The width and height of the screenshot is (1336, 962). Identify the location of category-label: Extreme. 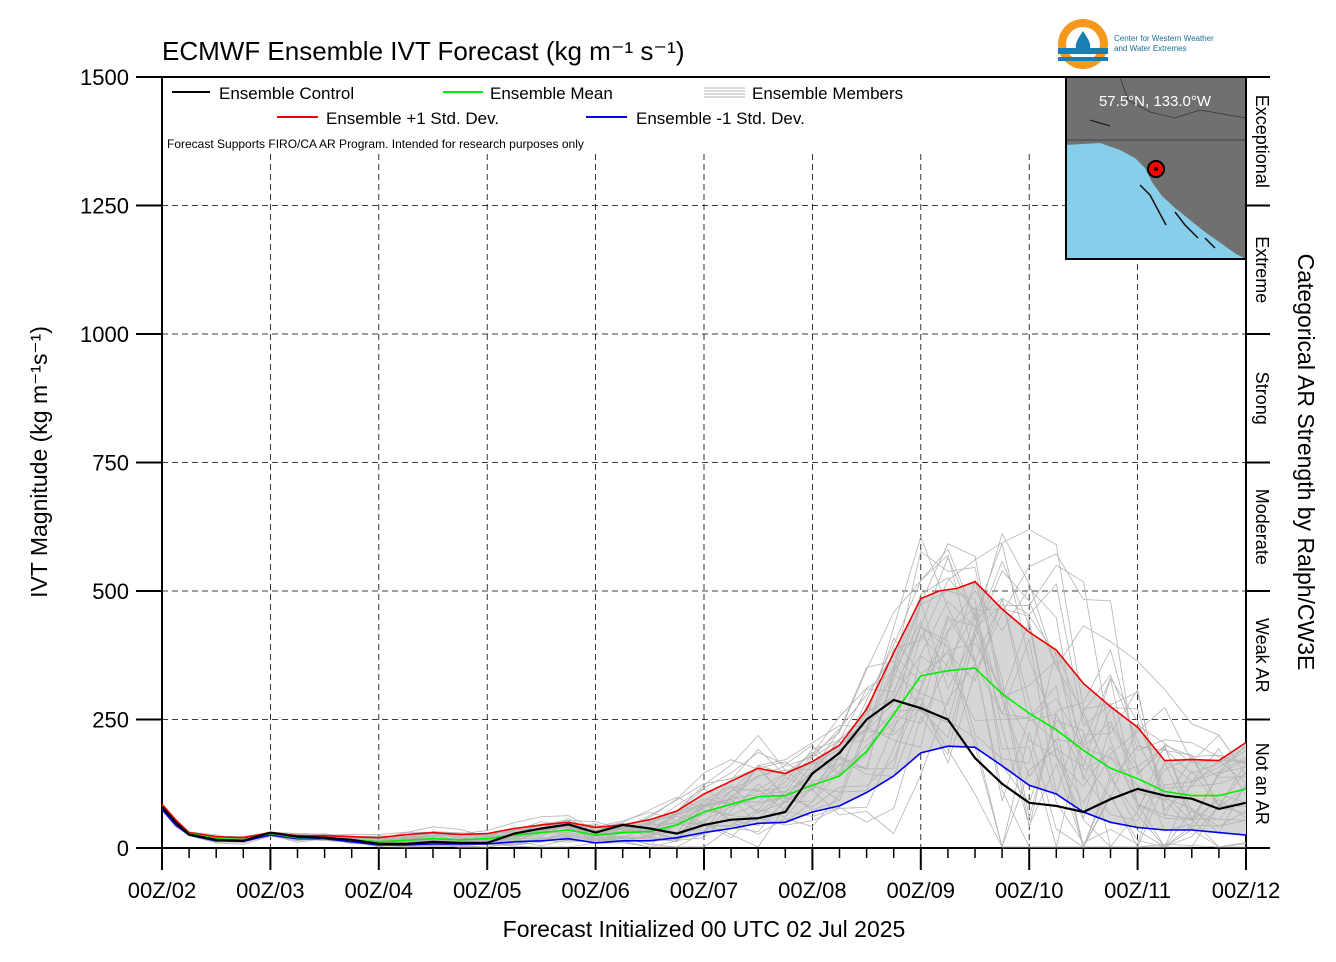
(1262, 269).